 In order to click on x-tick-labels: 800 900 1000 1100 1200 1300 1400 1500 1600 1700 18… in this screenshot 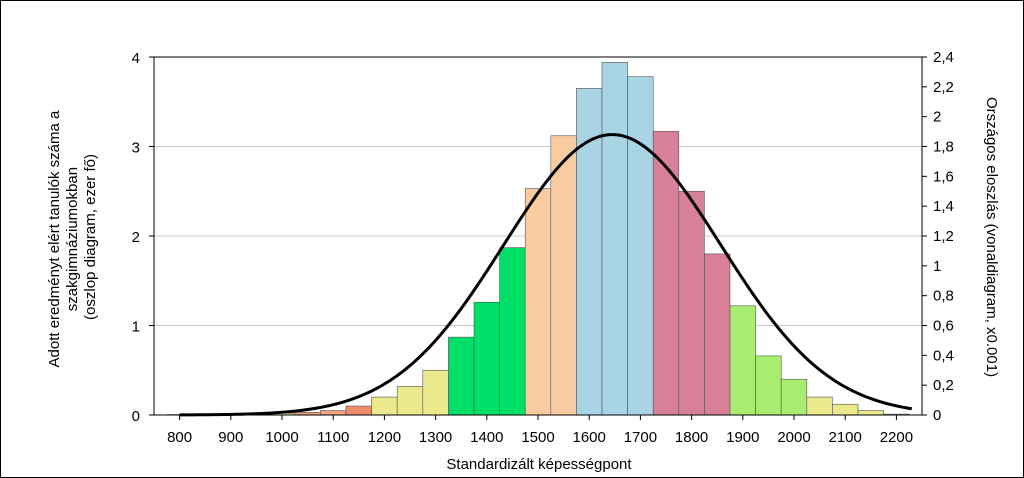, I will do `click(540, 437)`.